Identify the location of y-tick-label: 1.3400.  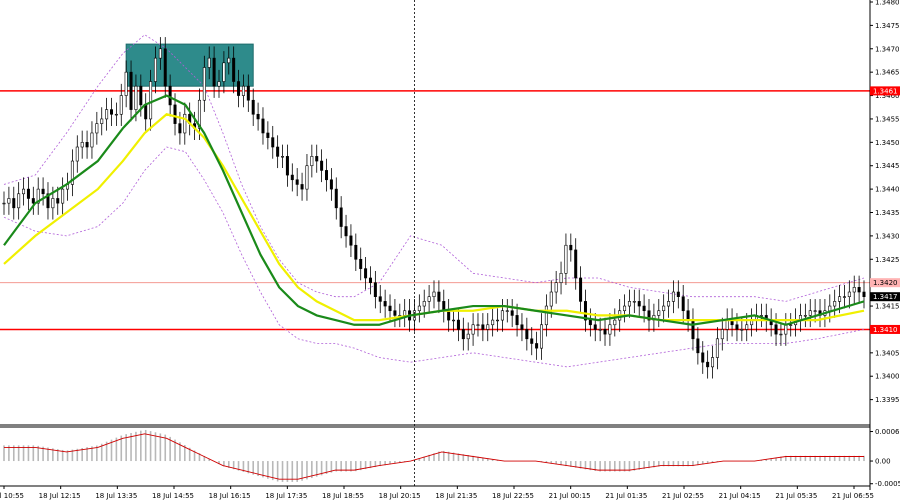
(887, 377).